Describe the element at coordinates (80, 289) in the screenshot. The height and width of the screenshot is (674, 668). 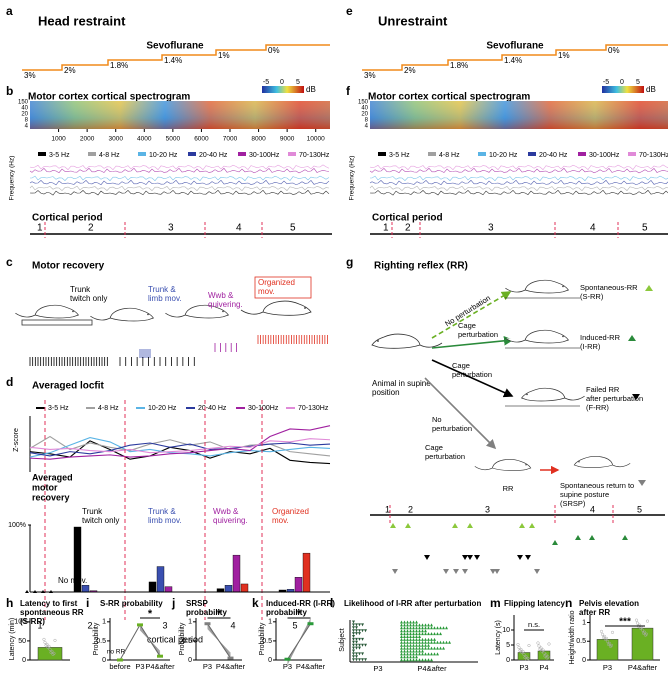
I see `stage-label: Trunk` at that location.